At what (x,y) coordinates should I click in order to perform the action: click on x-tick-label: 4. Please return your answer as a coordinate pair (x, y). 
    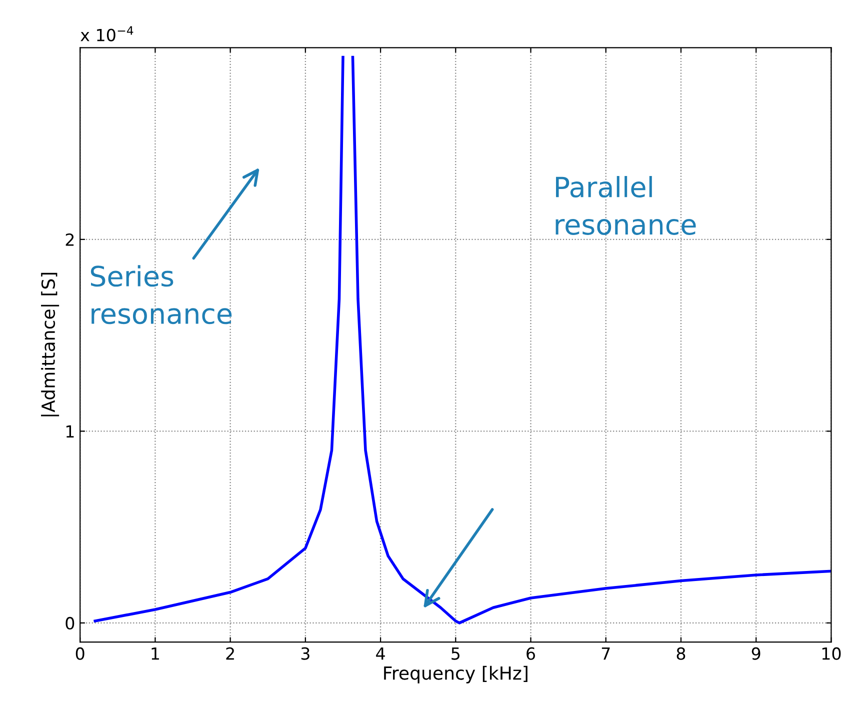
    Looking at the image, I should click on (380, 653).